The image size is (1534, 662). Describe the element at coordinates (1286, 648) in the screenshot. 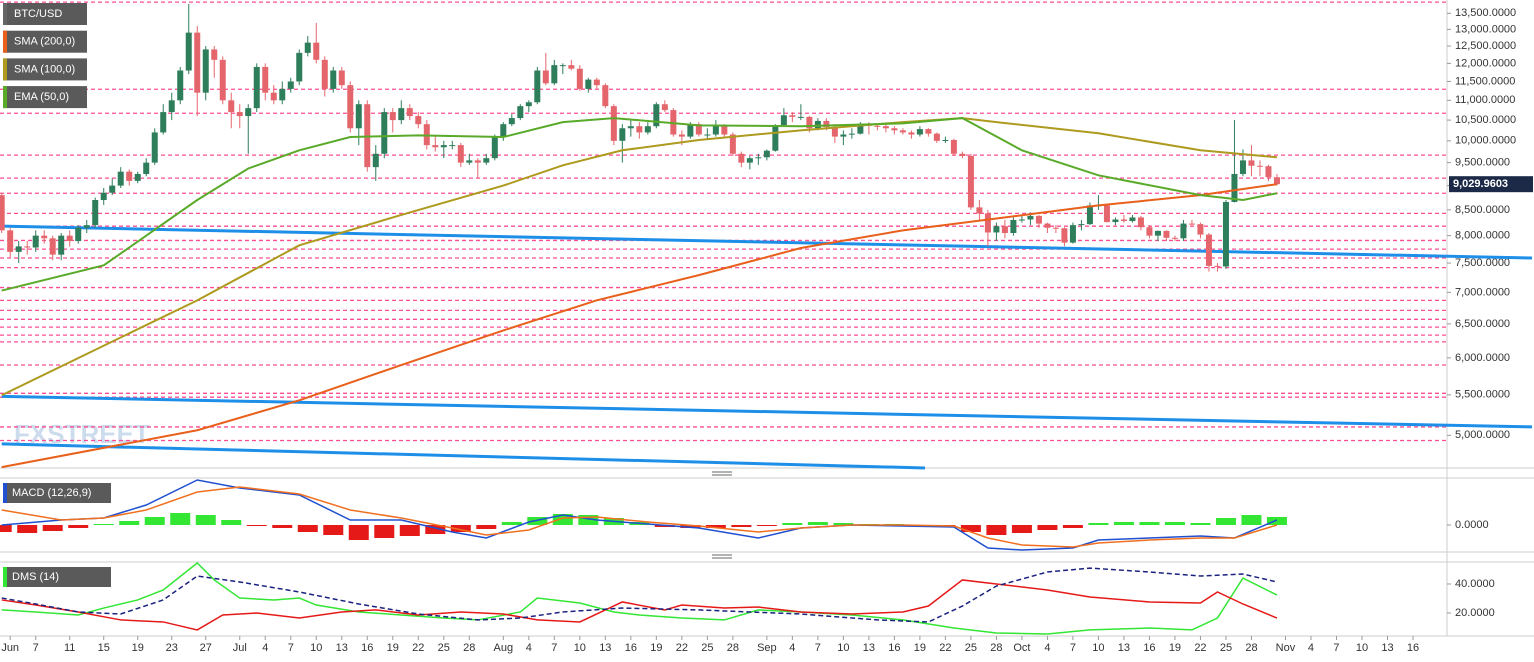

I see `x-tick-label: Nov` at that location.